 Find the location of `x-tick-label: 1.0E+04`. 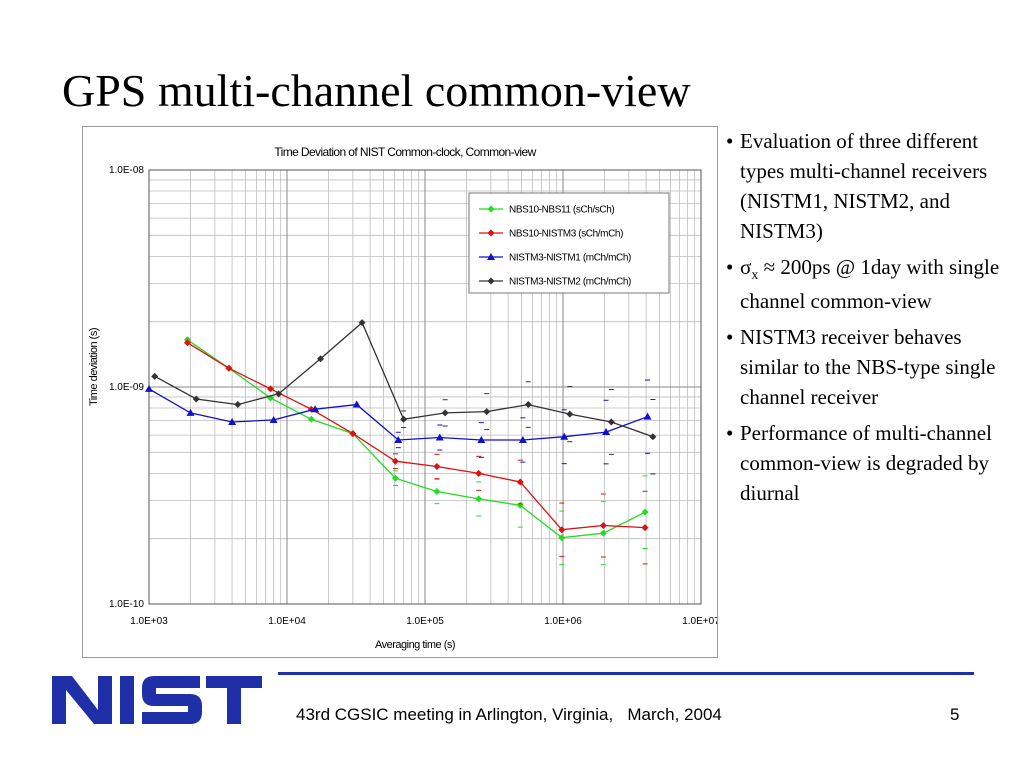

x-tick-label: 1.0E+04 is located at coordinates (287, 621).